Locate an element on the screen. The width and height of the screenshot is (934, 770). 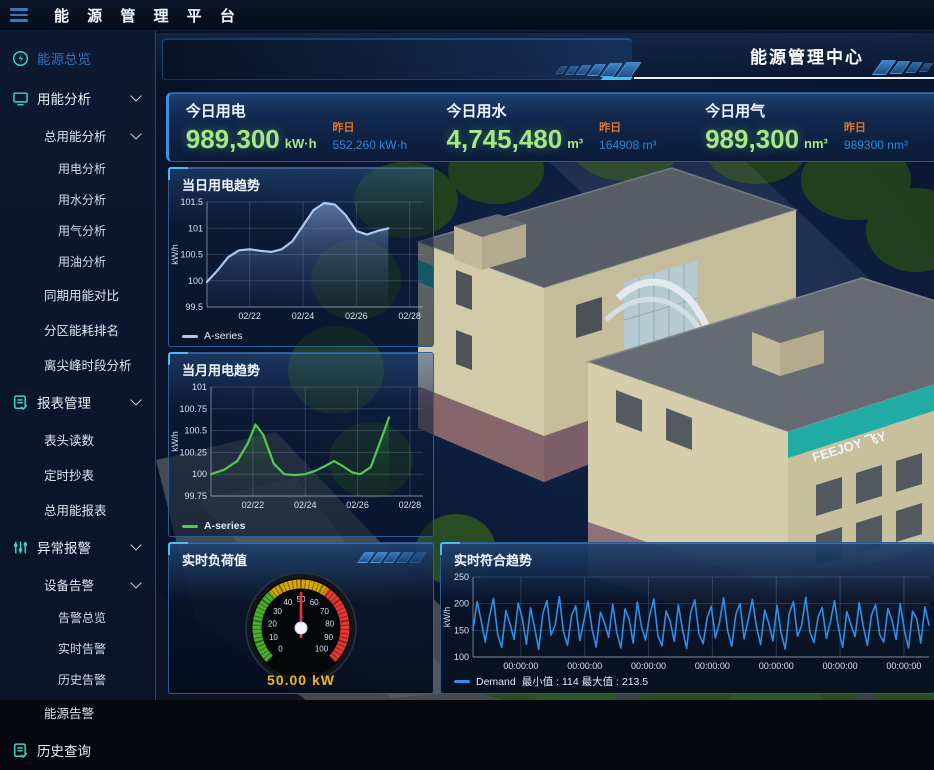
svg-text: 60 is located at coordinates (314, 602).